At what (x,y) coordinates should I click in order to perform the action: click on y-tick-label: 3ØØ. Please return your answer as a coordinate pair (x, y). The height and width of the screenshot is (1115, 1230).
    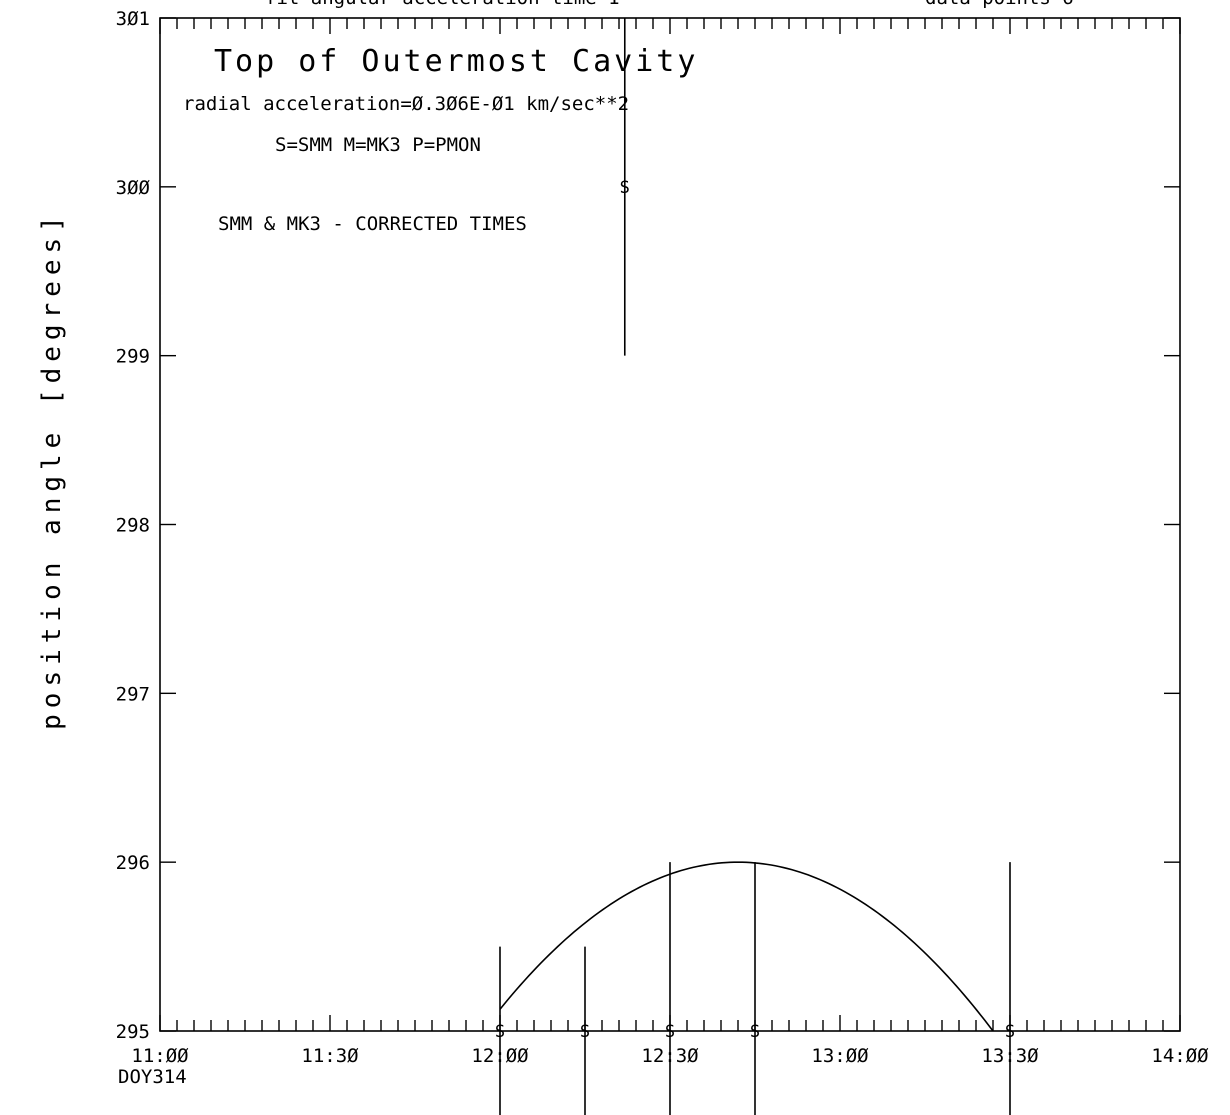
    Looking at the image, I should click on (133, 188).